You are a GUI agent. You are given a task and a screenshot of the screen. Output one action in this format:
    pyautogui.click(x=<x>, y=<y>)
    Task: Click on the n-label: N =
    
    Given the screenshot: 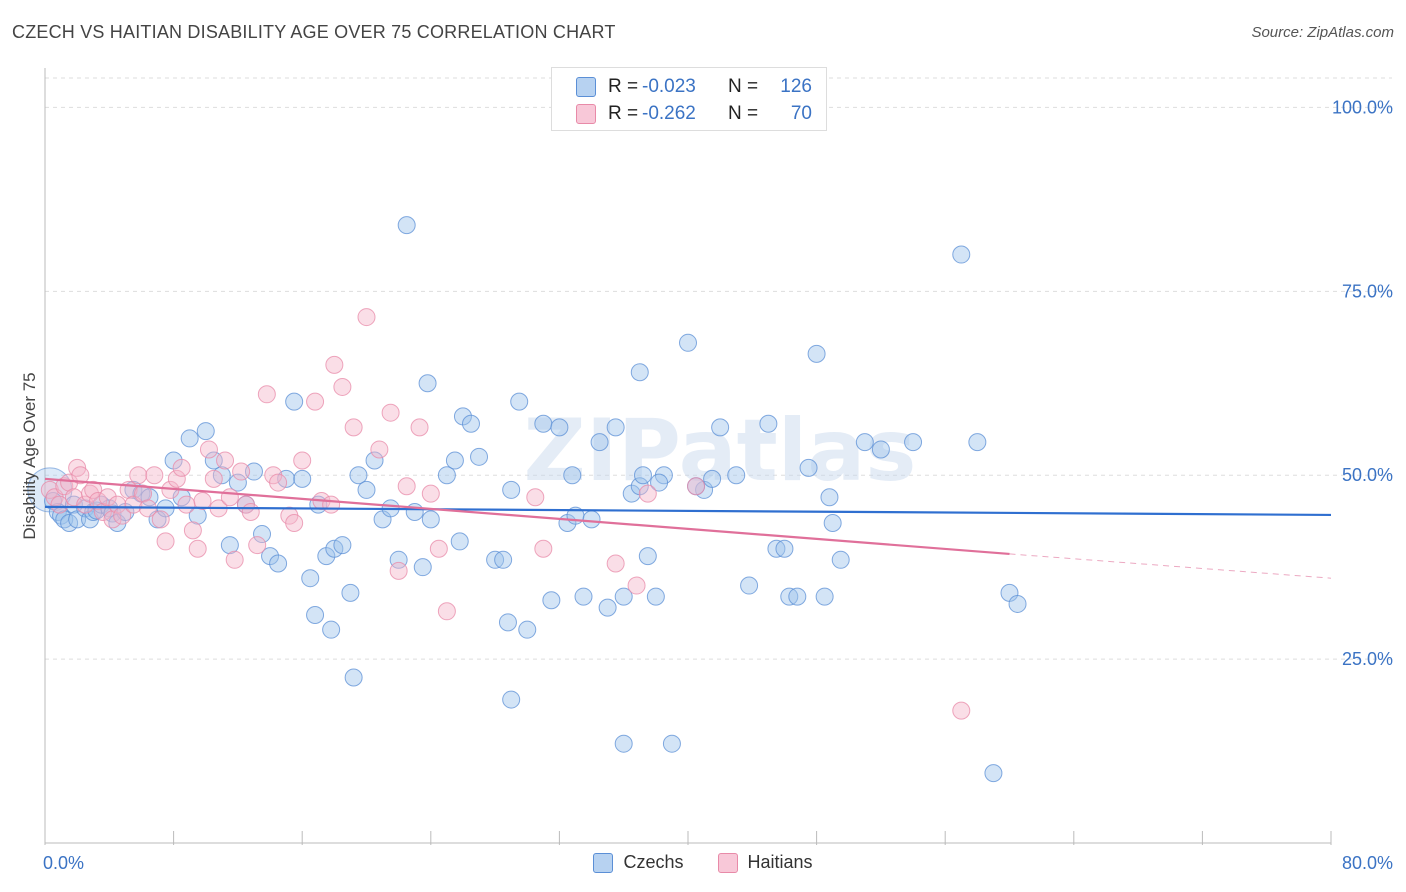 What is the action you would take?
    pyautogui.click(x=743, y=86)
    